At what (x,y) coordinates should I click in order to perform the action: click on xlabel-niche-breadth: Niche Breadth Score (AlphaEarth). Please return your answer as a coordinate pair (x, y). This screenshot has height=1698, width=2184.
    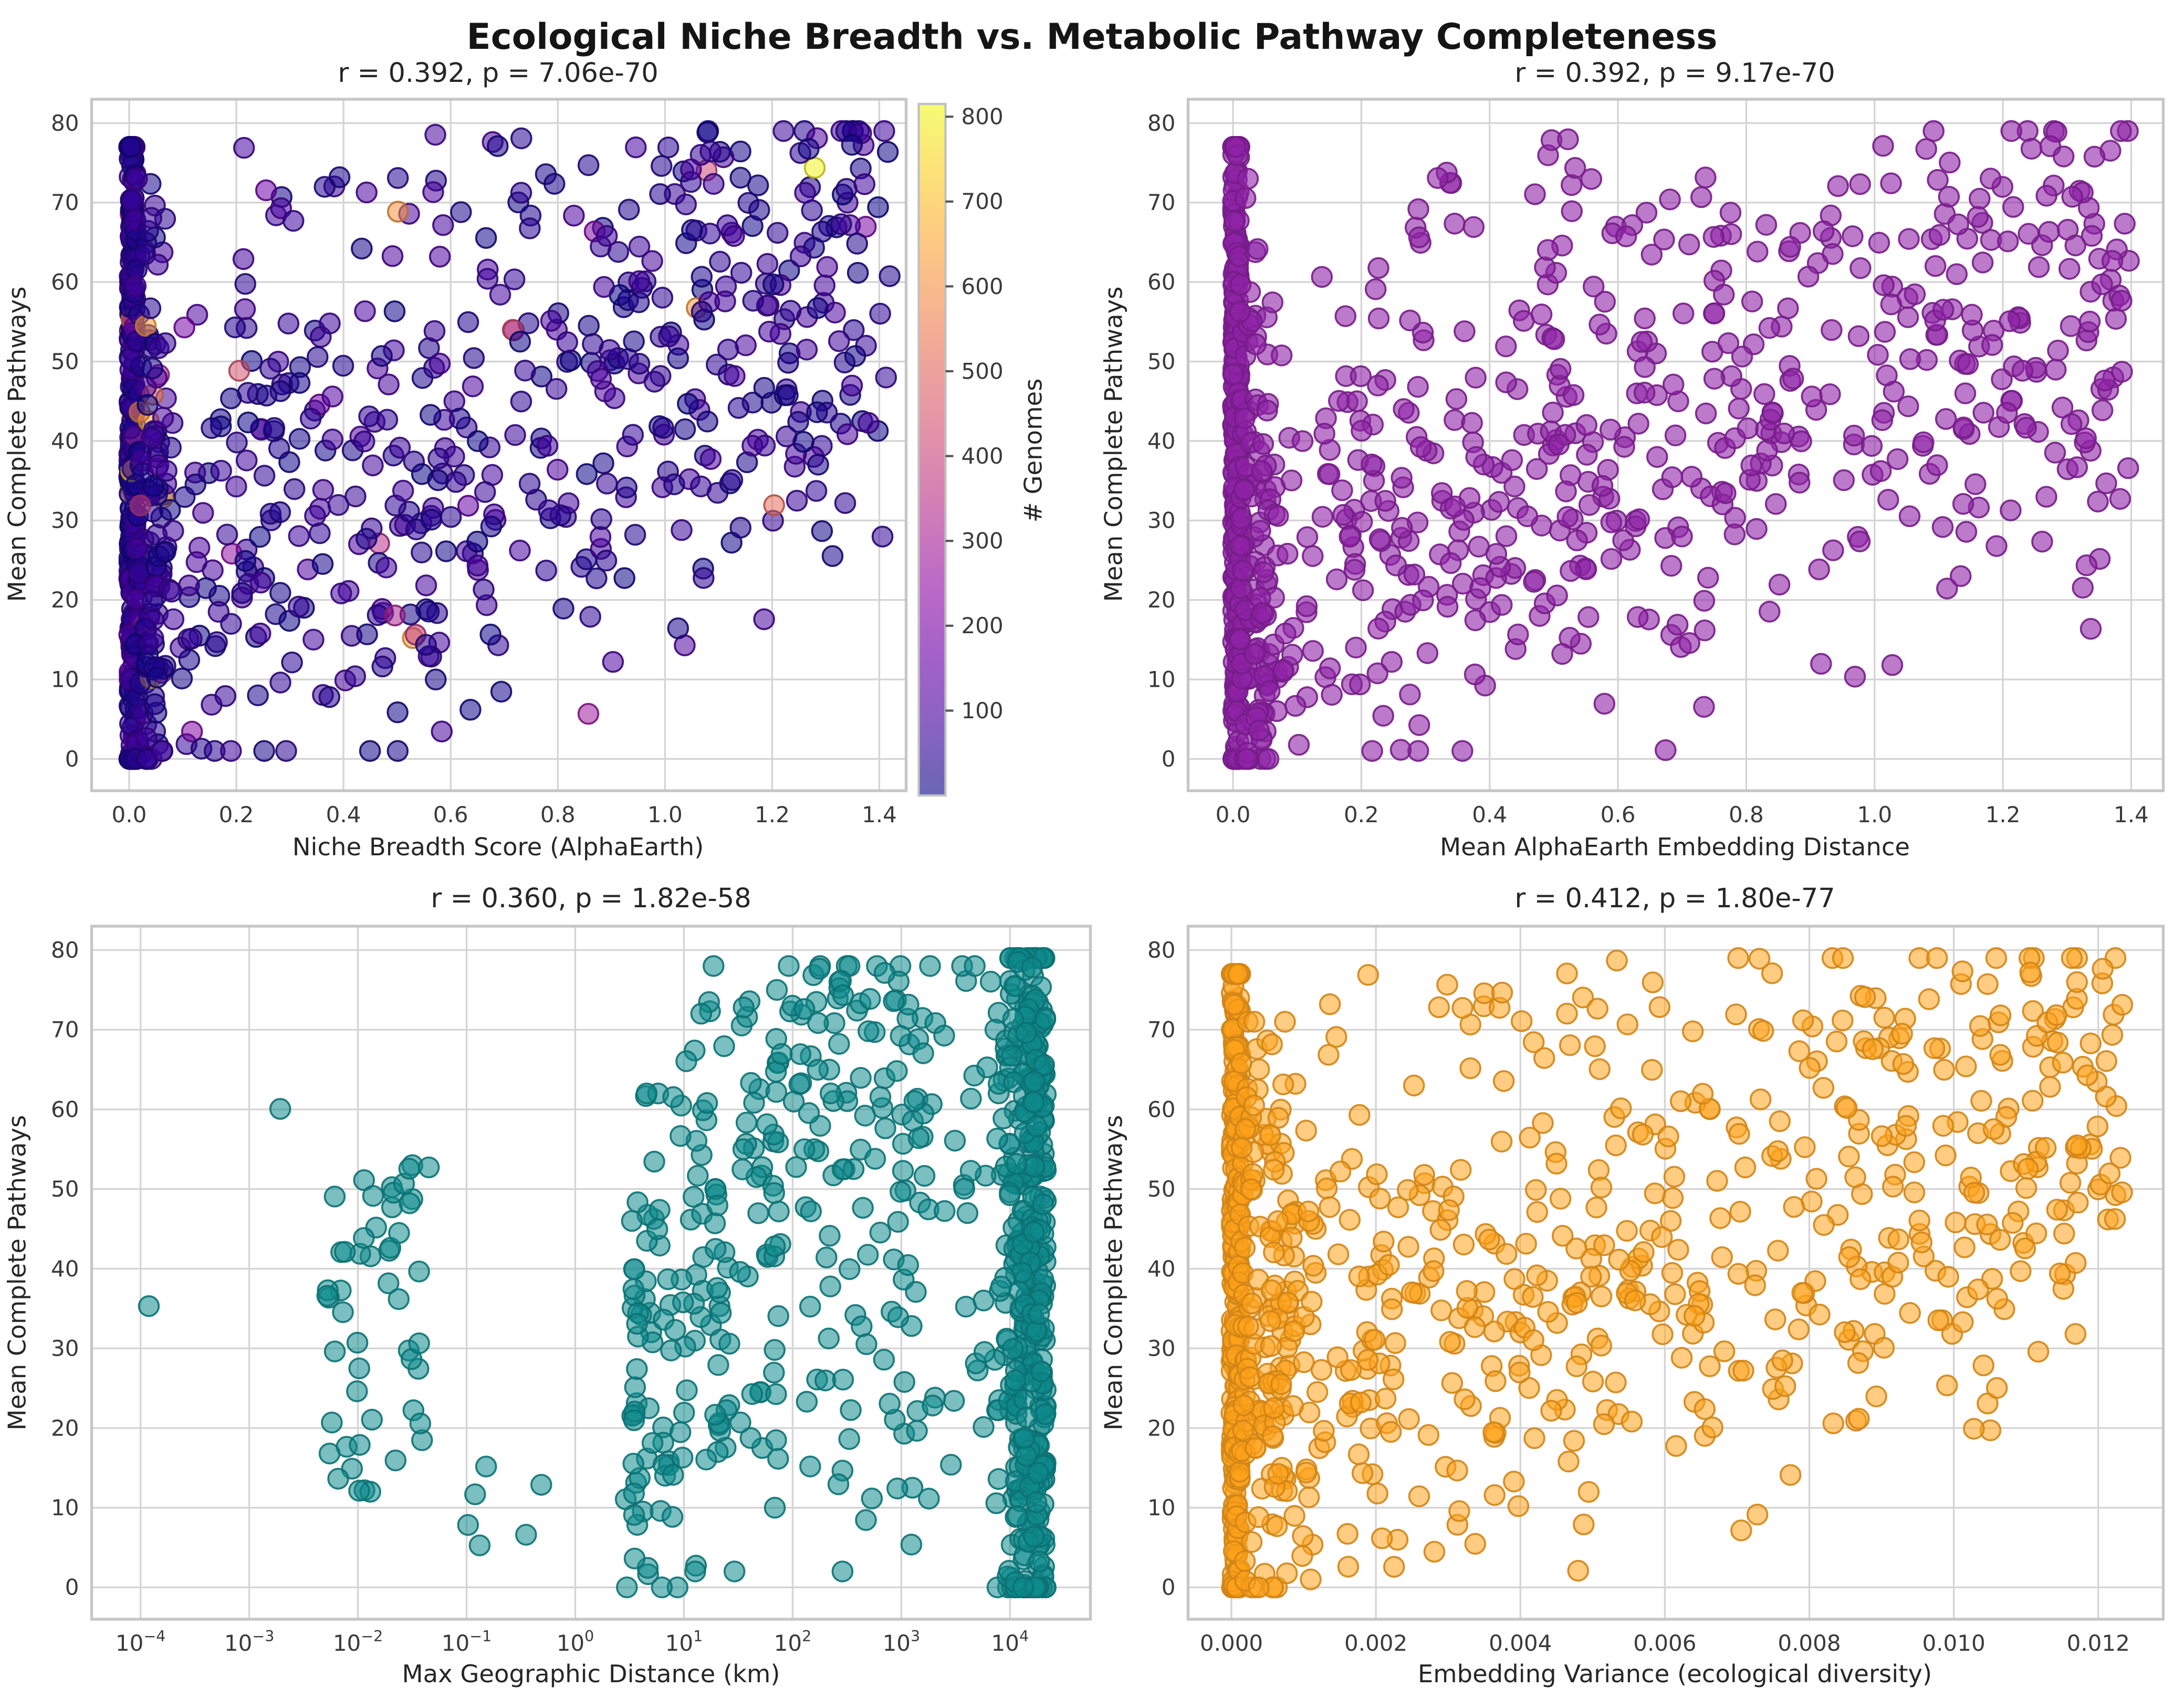
    Looking at the image, I should click on (498, 847).